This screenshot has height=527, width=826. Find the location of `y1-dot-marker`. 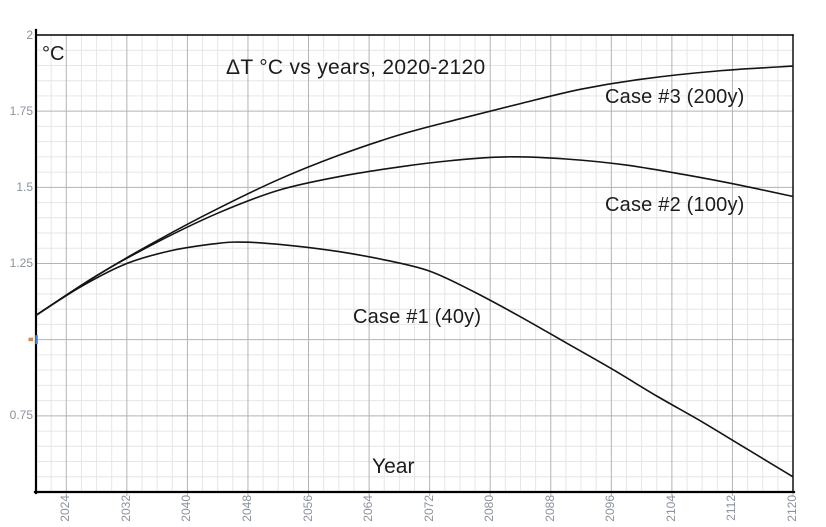

y1-dot-marker is located at coordinates (30, 339).